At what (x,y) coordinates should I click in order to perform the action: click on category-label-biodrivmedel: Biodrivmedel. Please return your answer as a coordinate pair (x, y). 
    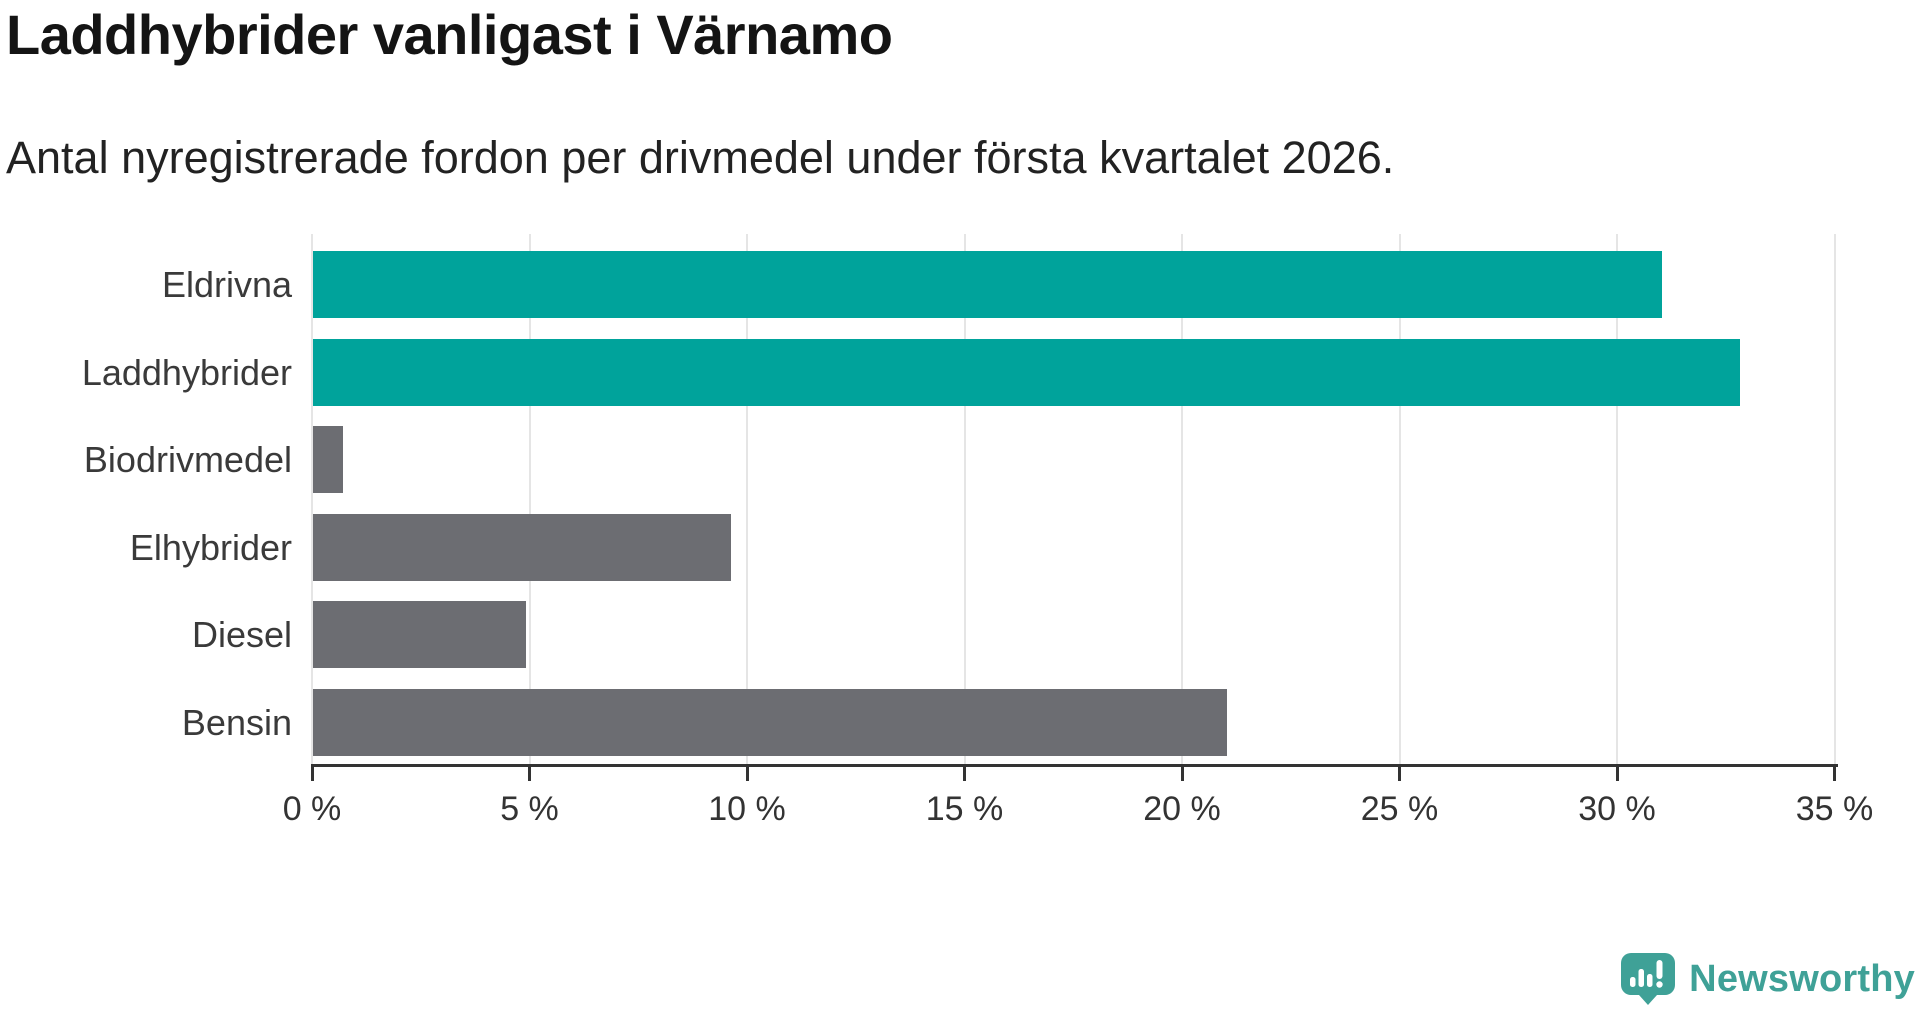
    Looking at the image, I should click on (187, 459).